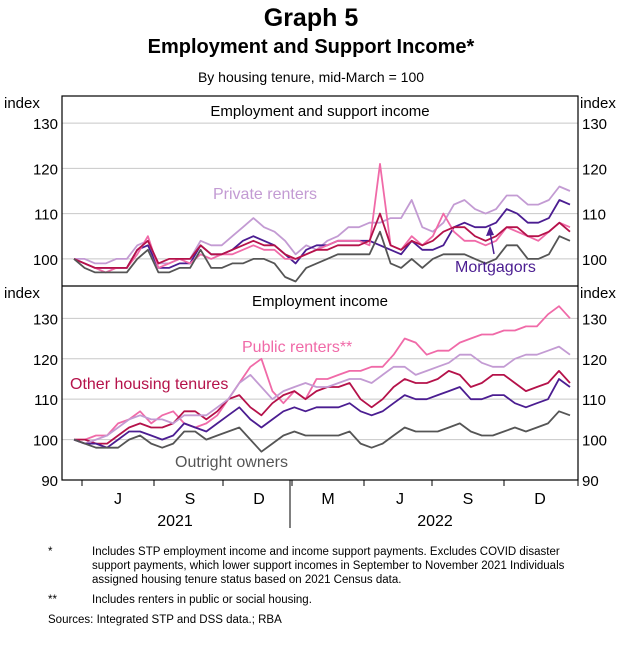 Image resolution: width=622 pixels, height=659 pixels. Describe the element at coordinates (231, 462) in the screenshot. I see `series-label-outright-owners: Outright owners` at that location.